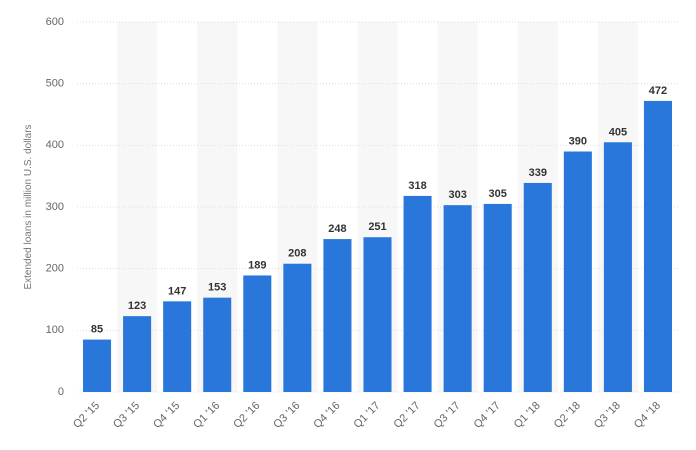  Describe the element at coordinates (578, 142) in the screenshot. I see `data-label: 390` at that location.